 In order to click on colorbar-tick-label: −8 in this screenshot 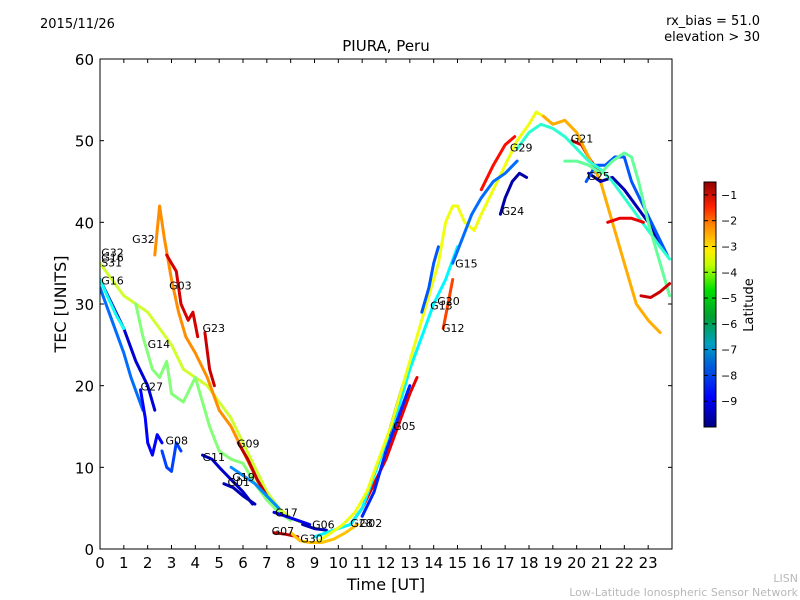, I will do `click(729, 375)`.